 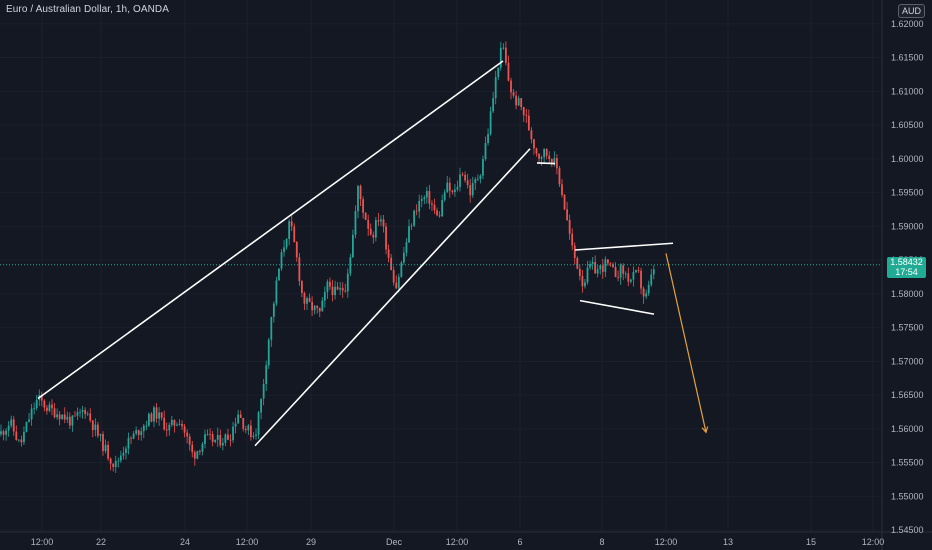 What do you see at coordinates (907, 530) in the screenshot?
I see `price-tick-label: 1.54500` at bounding box center [907, 530].